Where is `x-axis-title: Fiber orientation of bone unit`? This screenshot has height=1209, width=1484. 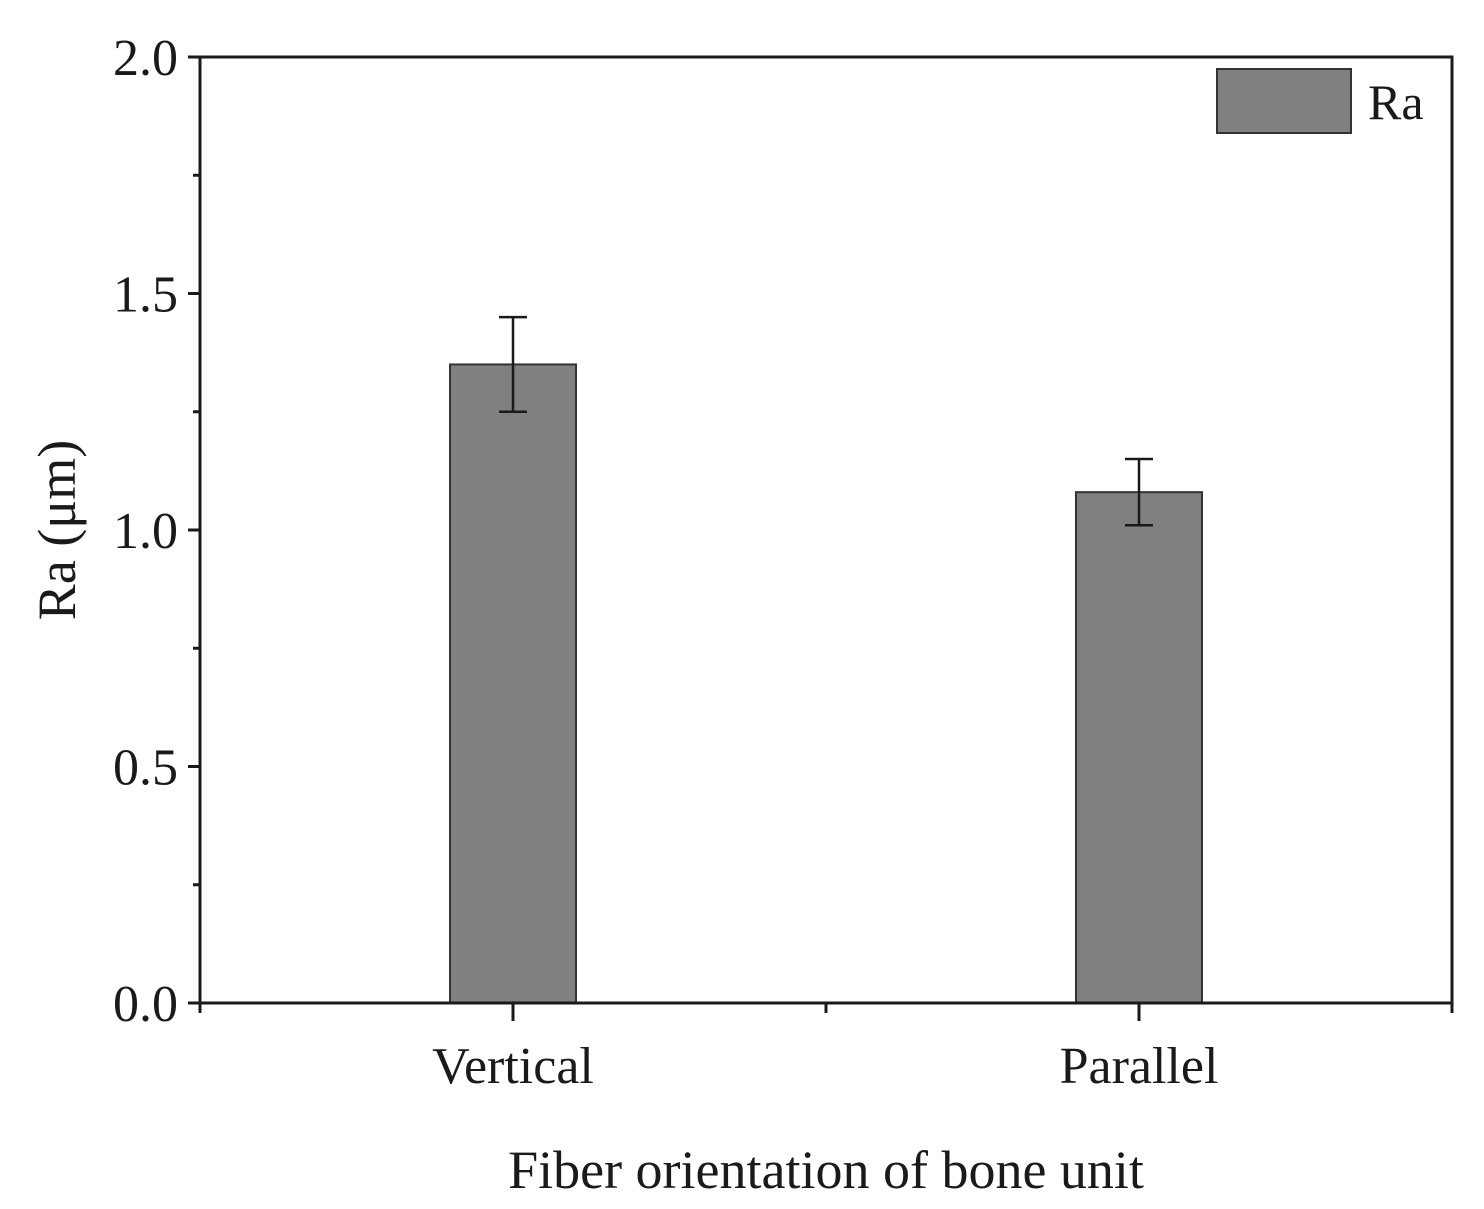
x-axis-title: Fiber orientation of bone unit is located at coordinates (826, 1170).